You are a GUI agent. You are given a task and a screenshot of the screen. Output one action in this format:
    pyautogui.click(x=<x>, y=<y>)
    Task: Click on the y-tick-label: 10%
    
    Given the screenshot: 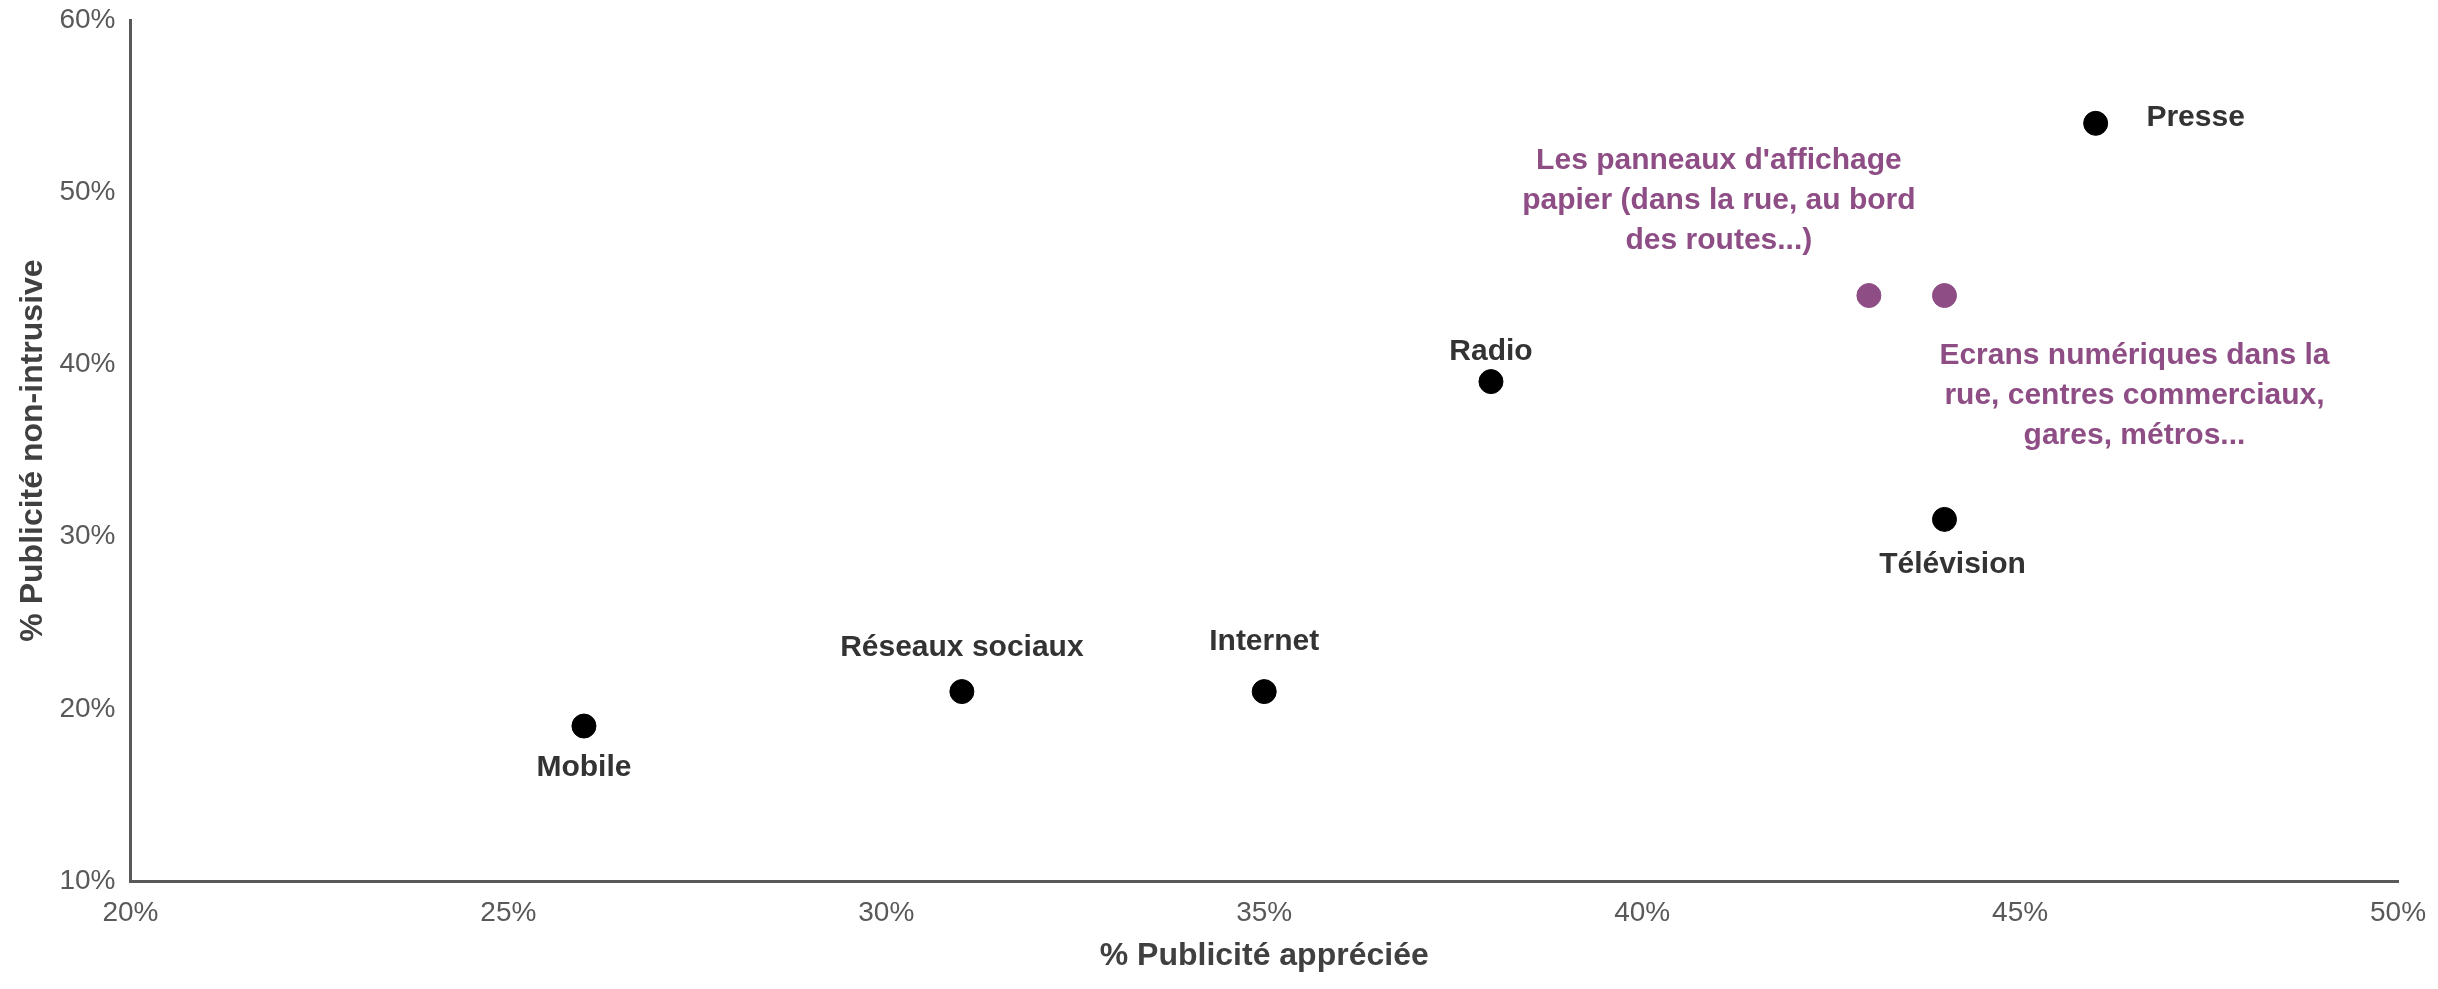 What is the action you would take?
    pyautogui.click(x=87, y=879)
    